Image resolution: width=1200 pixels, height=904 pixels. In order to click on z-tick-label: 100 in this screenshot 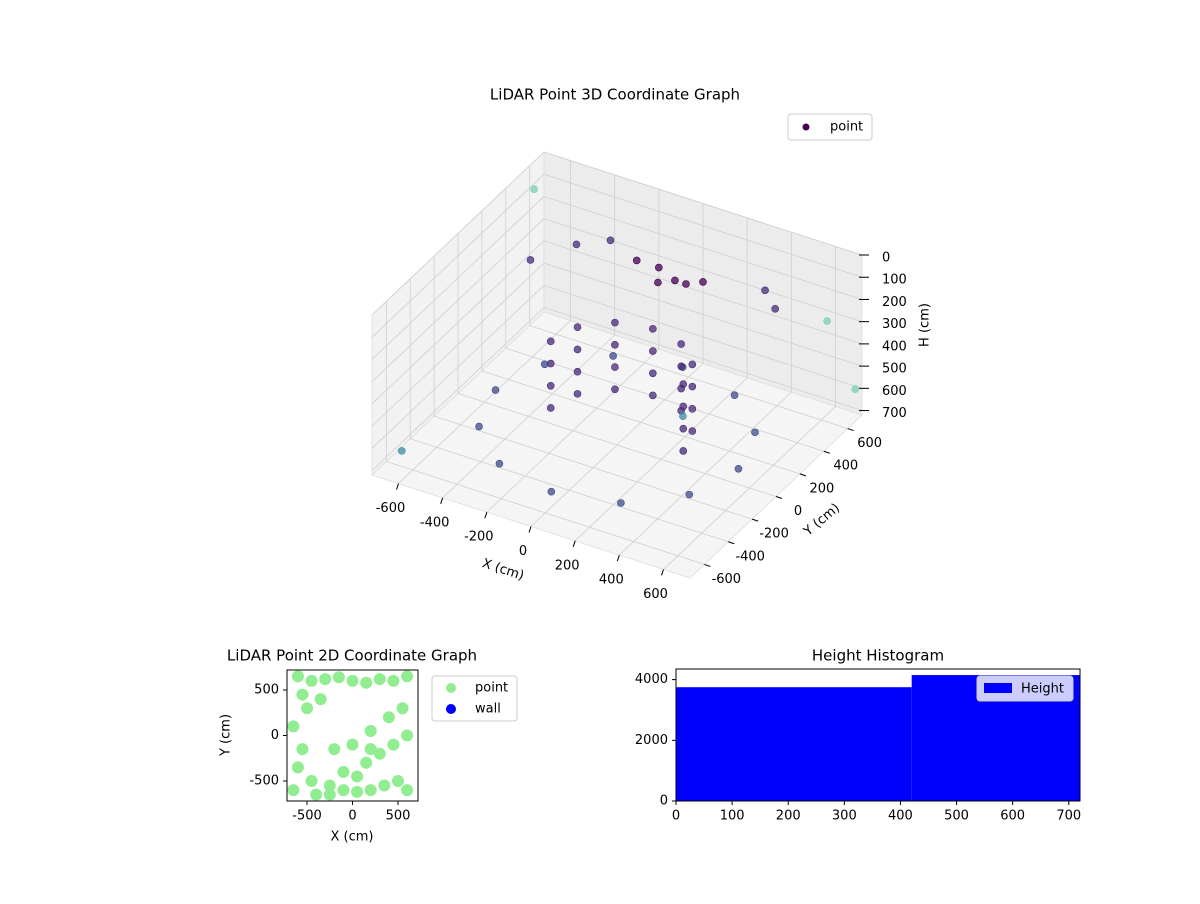, I will do `click(894, 280)`.